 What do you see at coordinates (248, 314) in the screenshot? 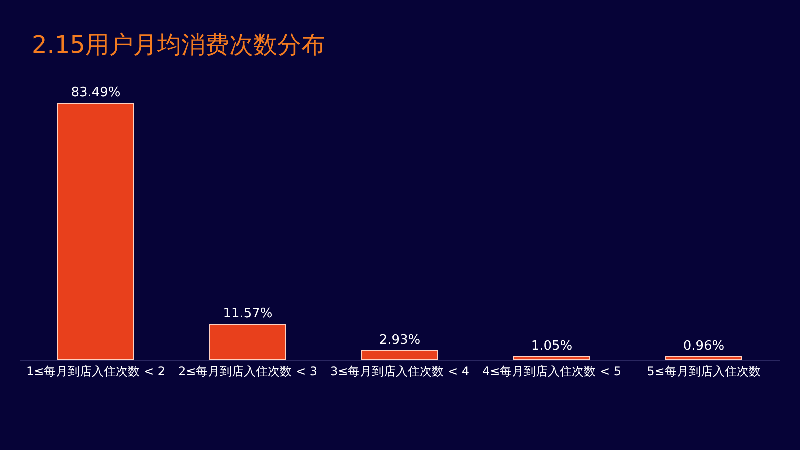
I see `data-label: 11.57%` at bounding box center [248, 314].